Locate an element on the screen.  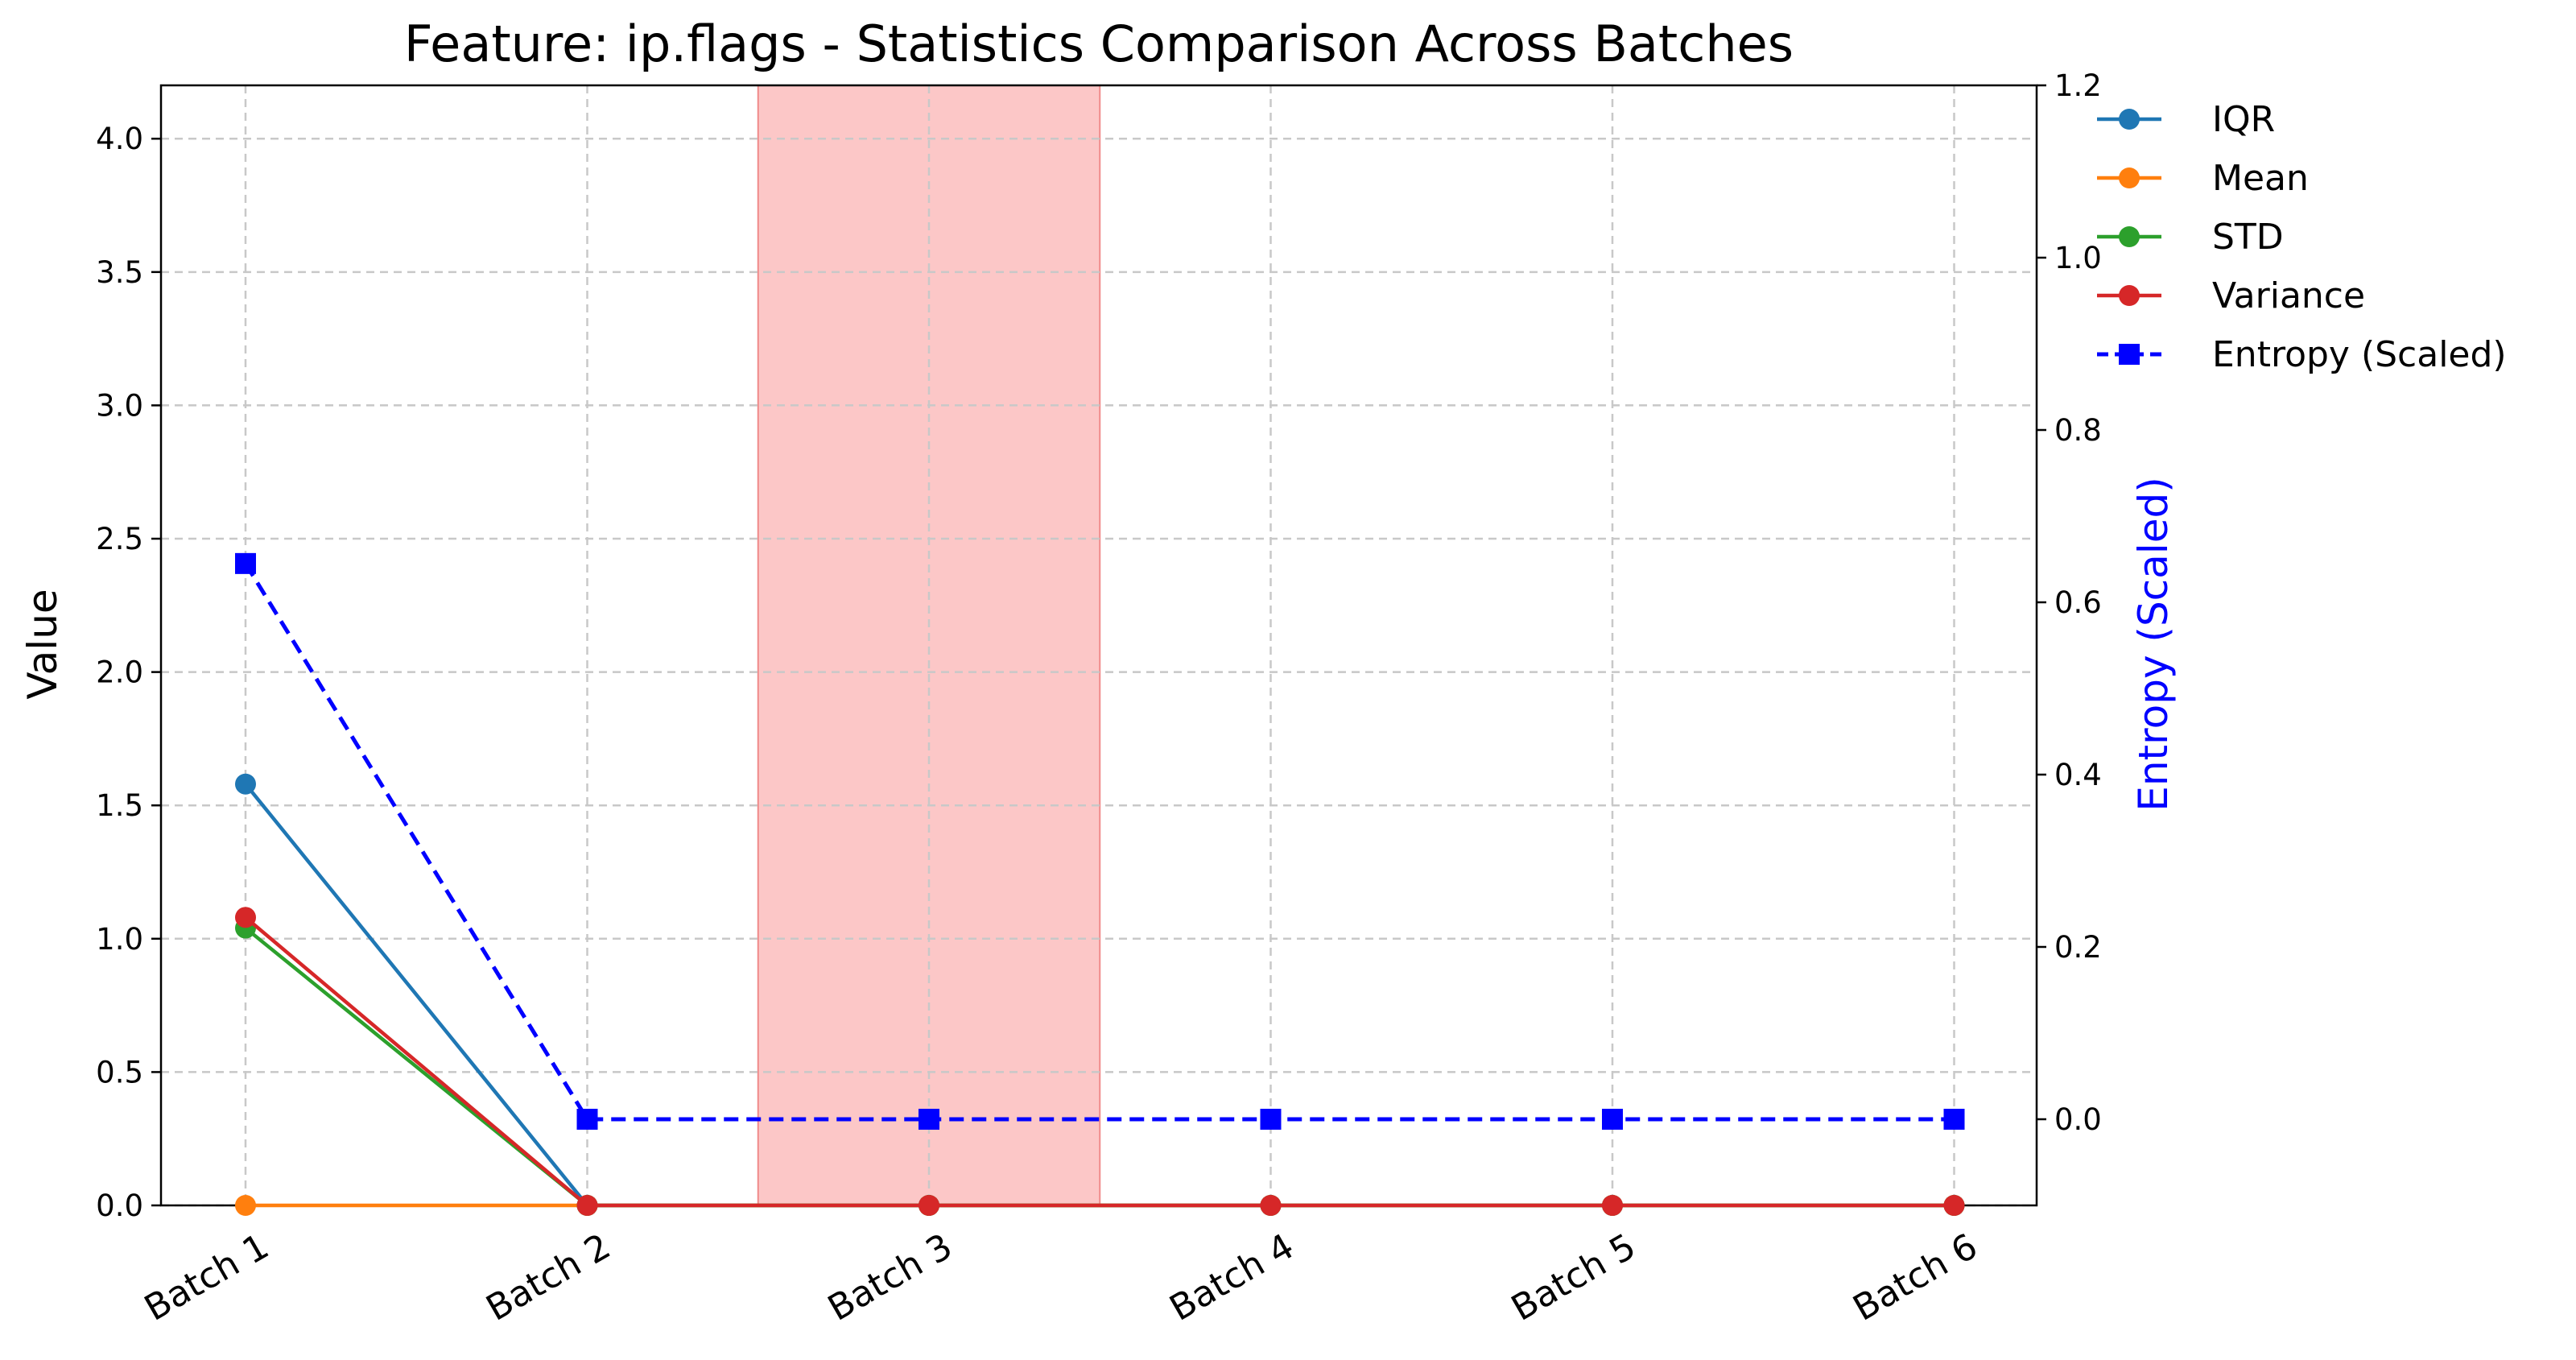
x-tick-label: Batch 2 is located at coordinates (548, 1277).